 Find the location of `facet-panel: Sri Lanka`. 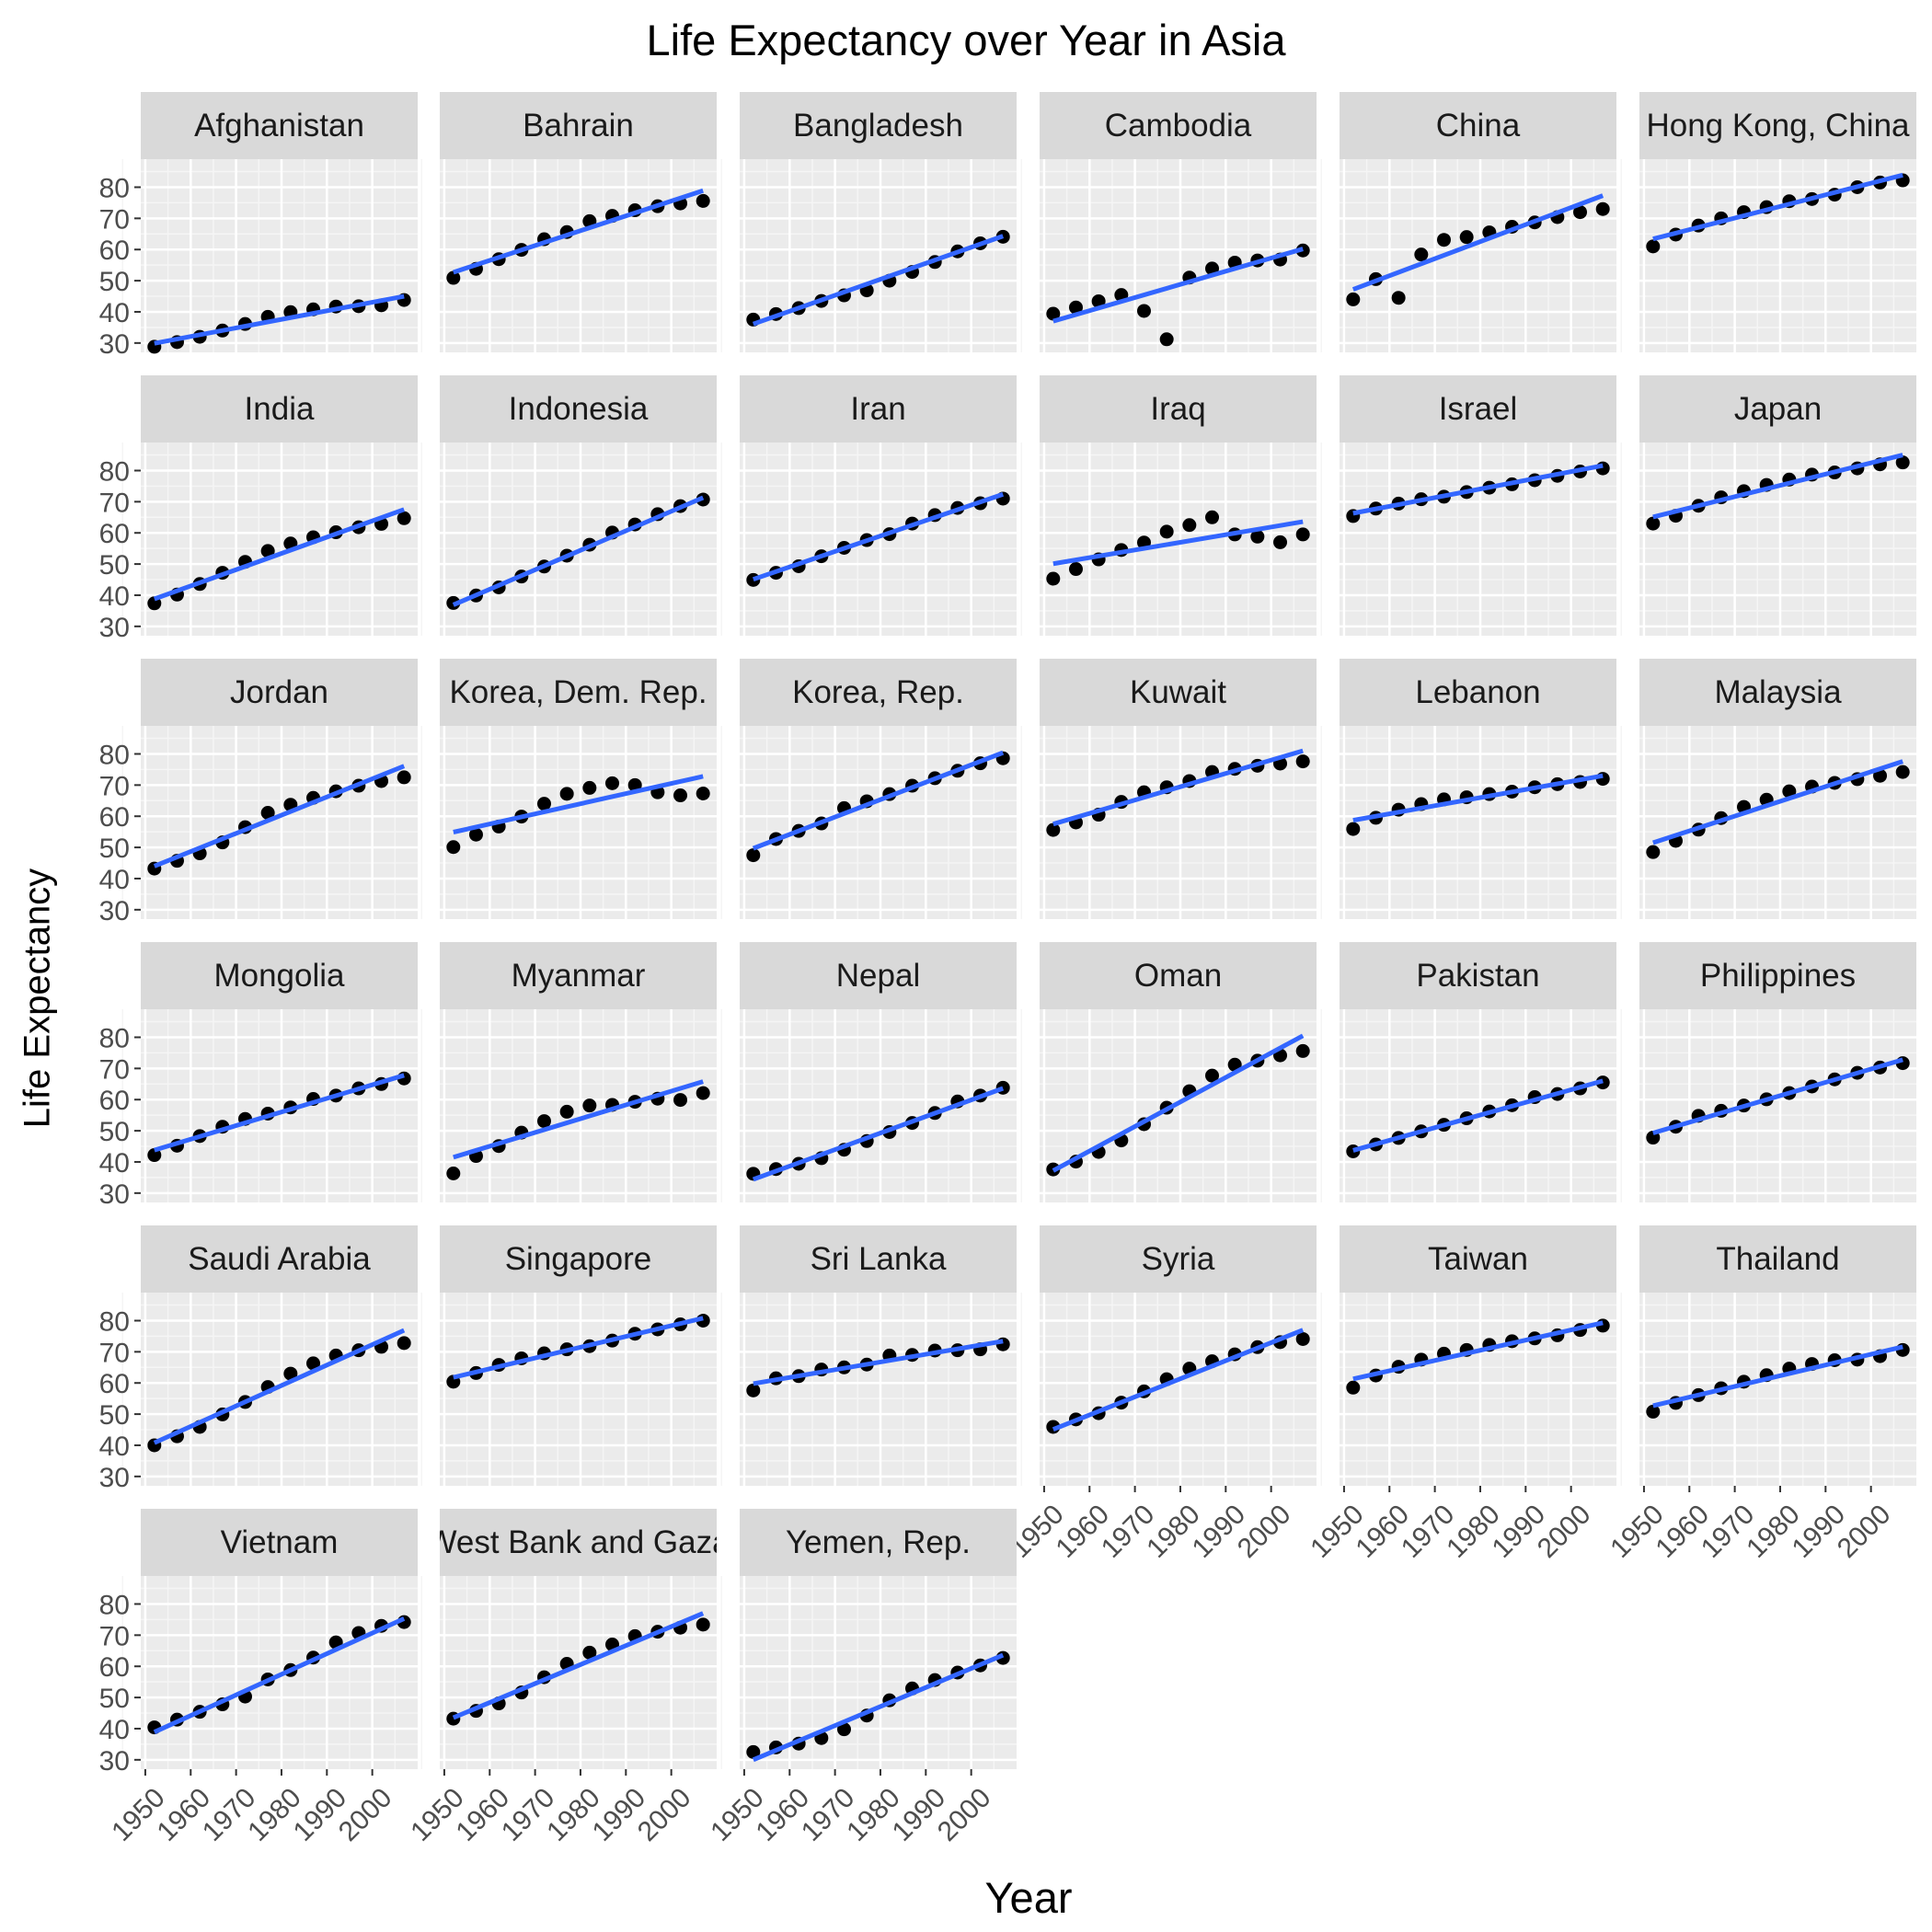

facet-panel: Sri Lanka is located at coordinates (868, 1355).